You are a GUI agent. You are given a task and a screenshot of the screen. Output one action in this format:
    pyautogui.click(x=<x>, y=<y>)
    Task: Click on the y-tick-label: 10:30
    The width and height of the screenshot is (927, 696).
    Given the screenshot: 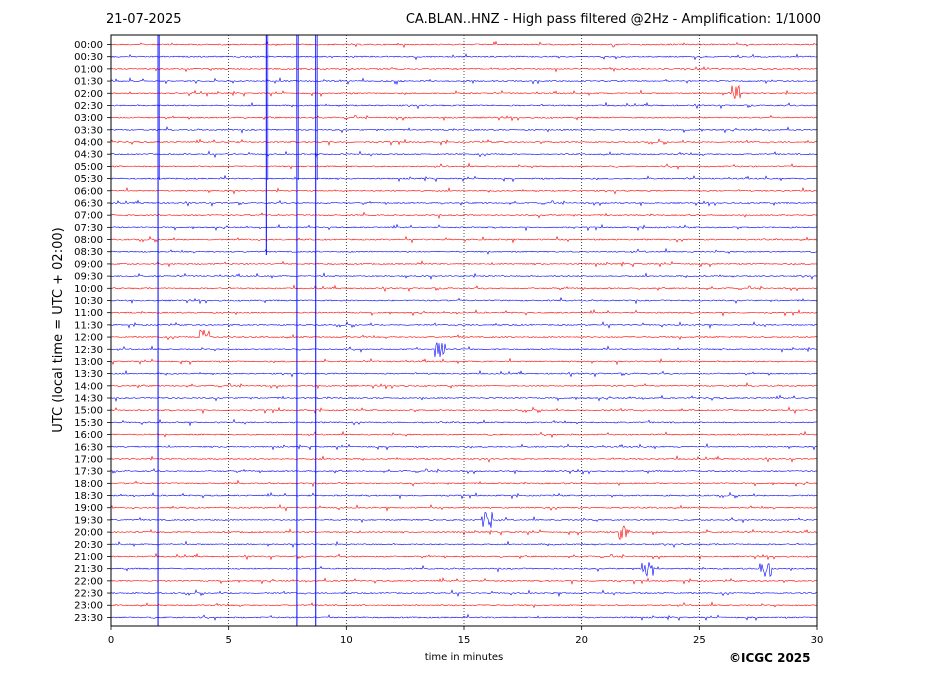 What is the action you would take?
    pyautogui.click(x=88, y=301)
    